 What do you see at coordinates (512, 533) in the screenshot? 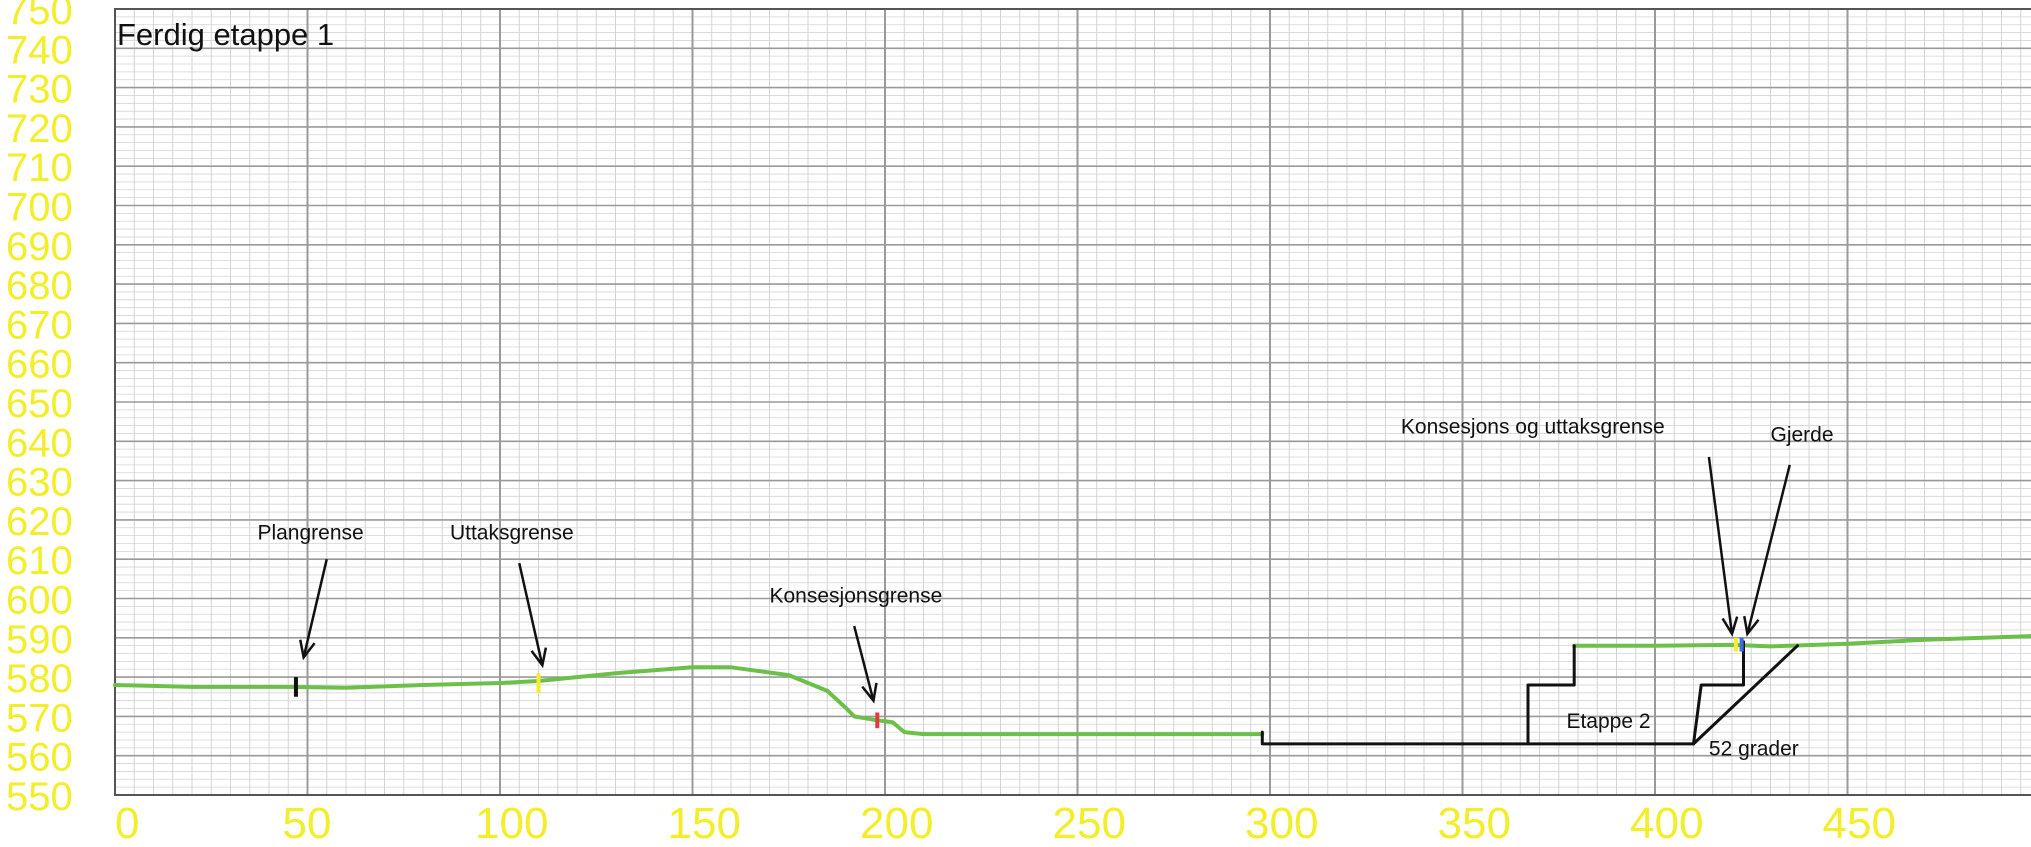
I see `annotation-label-1: Uttaksgrense` at bounding box center [512, 533].